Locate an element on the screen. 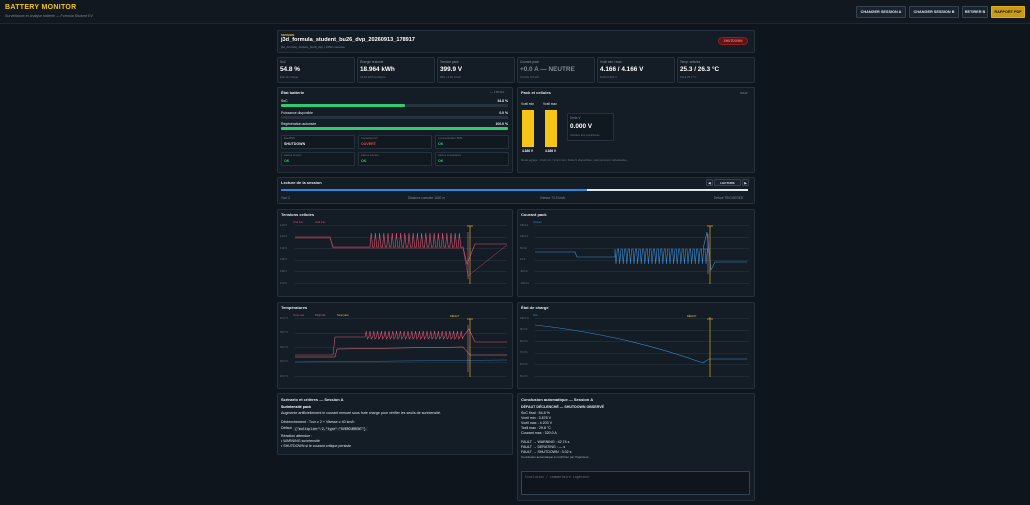 Image resolution: width=1030 pixels, height=505 pixels. play-button: LECTURE is located at coordinates (727, 182).